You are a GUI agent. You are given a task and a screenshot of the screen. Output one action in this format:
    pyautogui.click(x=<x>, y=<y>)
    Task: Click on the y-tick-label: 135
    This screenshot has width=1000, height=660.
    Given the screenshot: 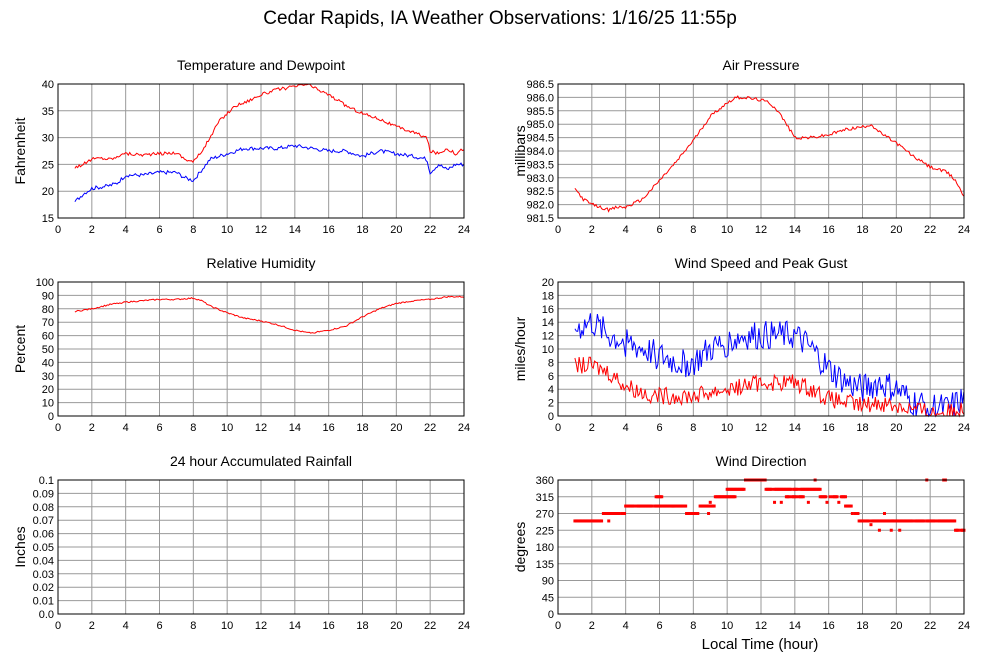 What is the action you would take?
    pyautogui.click(x=545, y=565)
    